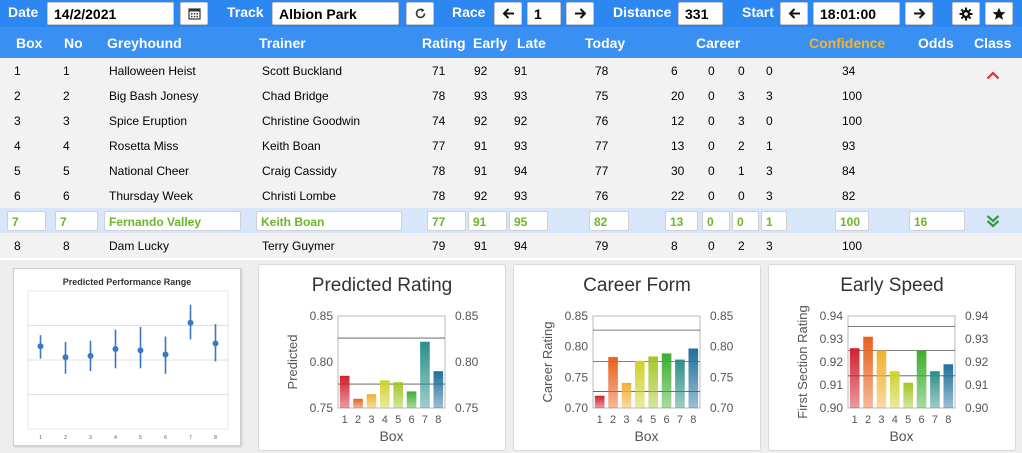 The width and height of the screenshot is (1022, 453). I want to click on y-tick-label-right: 0.85, so click(722, 316).